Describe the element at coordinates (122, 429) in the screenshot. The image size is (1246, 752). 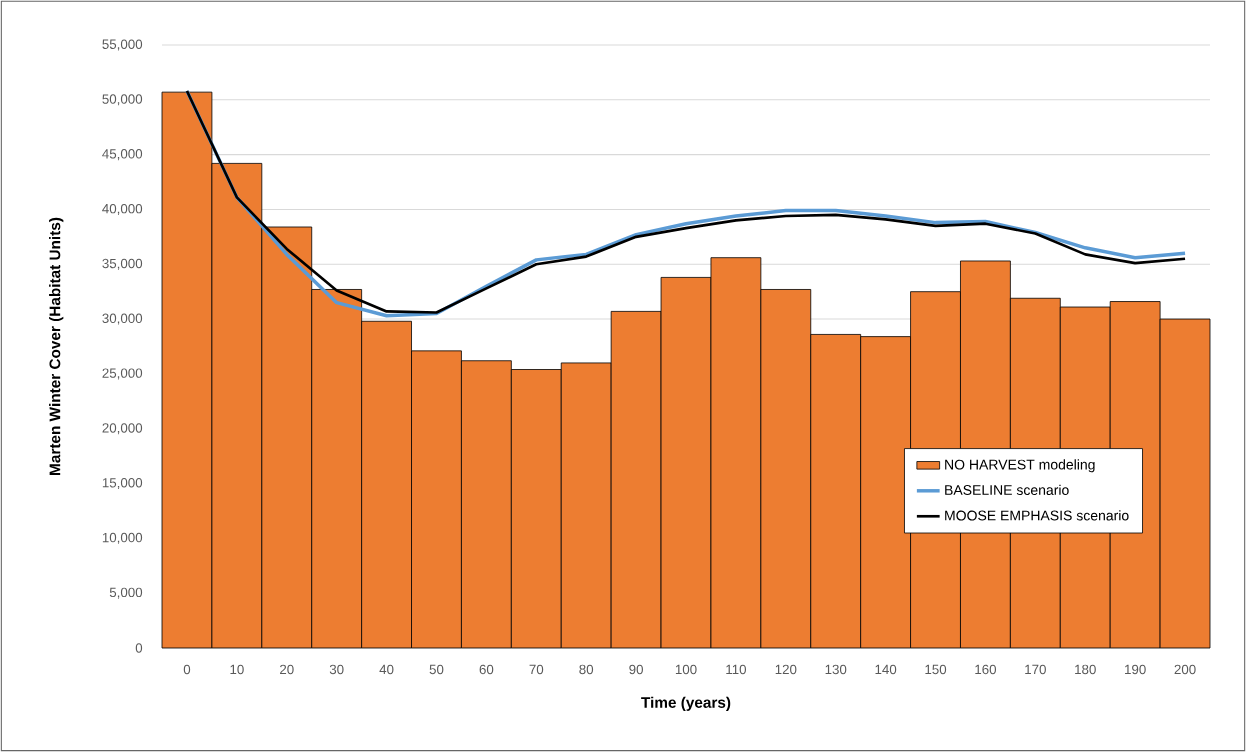
I see `y-tick-label: 20,000` at that location.